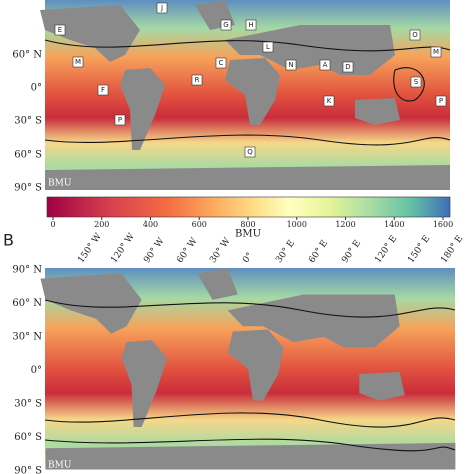  Describe the element at coordinates (386, 249) in the screenshot. I see `lon-label: 120° E` at that location.